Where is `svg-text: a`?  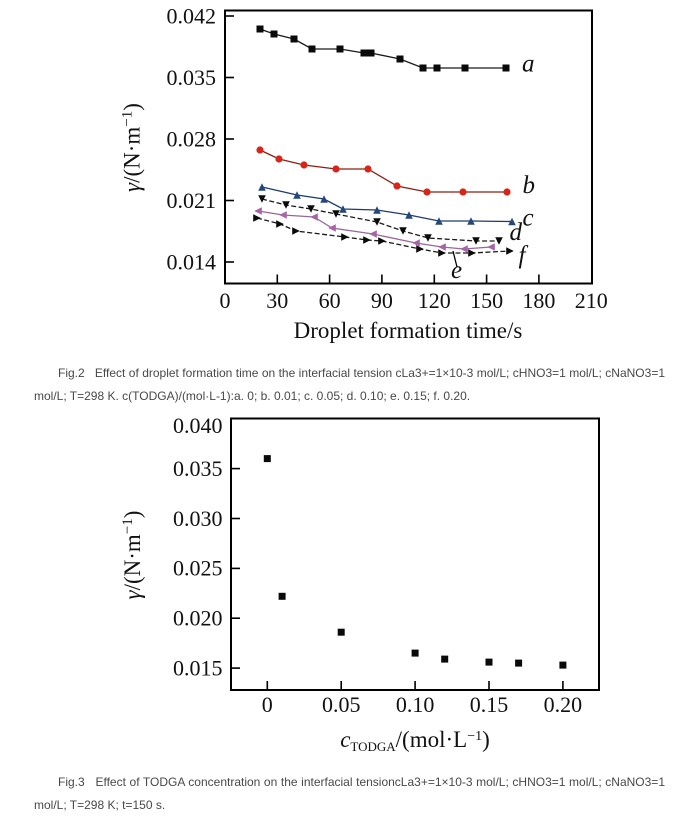 svg-text: a is located at coordinates (528, 64).